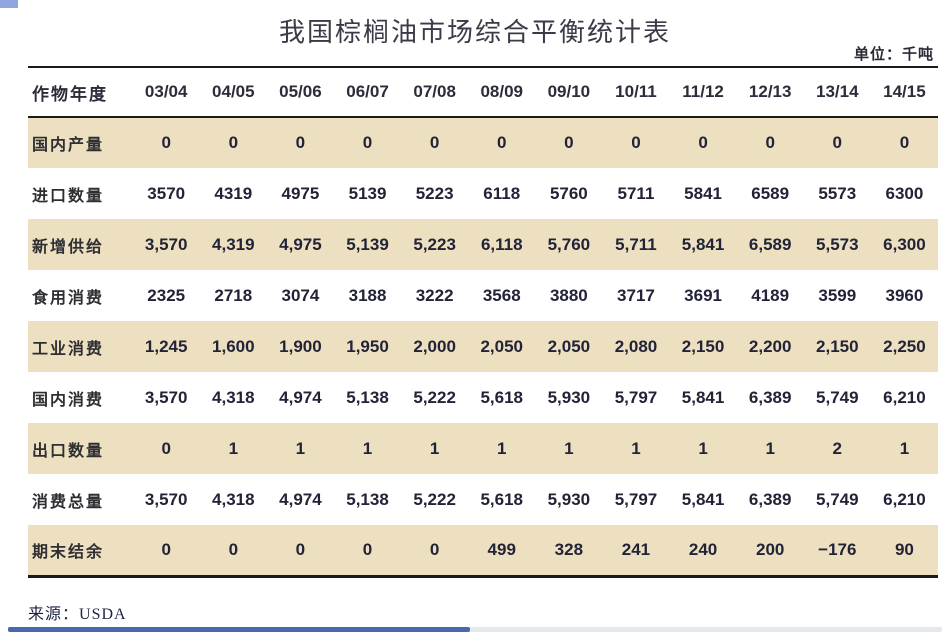 The image size is (950, 634). What do you see at coordinates (68, 451) in the screenshot?
I see `row-label: 出口数量` at bounding box center [68, 451].